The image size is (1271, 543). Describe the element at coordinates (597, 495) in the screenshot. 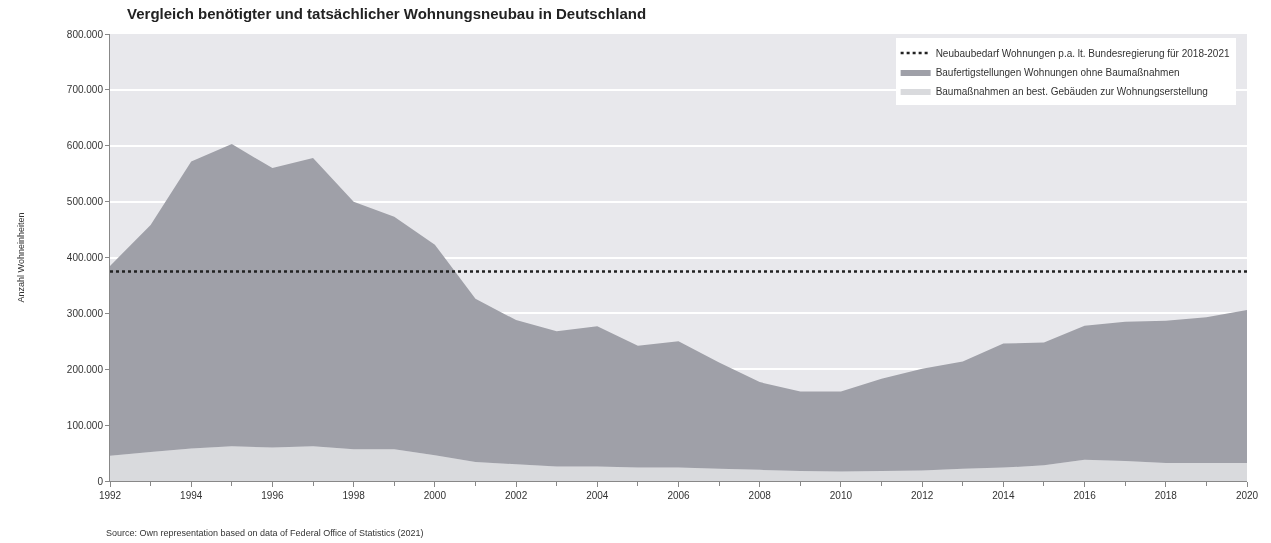

I see `x-tick-label: 2004` at that location.